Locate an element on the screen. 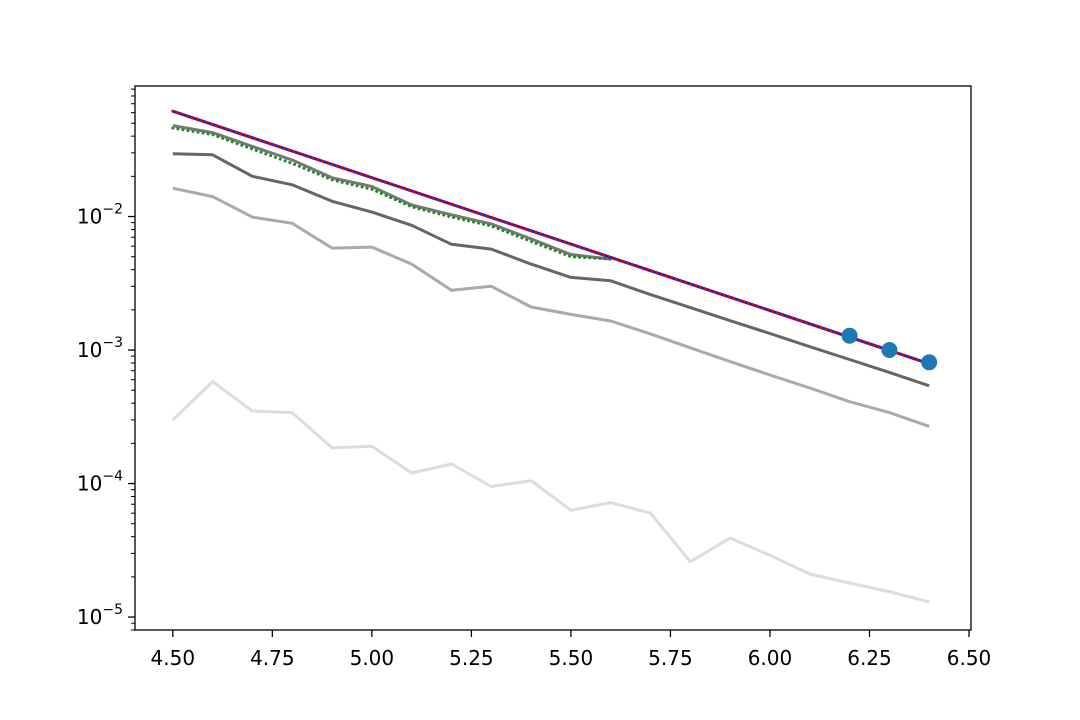 The height and width of the screenshot is (720, 1080). x-tick-label: 6.50 is located at coordinates (969, 658).